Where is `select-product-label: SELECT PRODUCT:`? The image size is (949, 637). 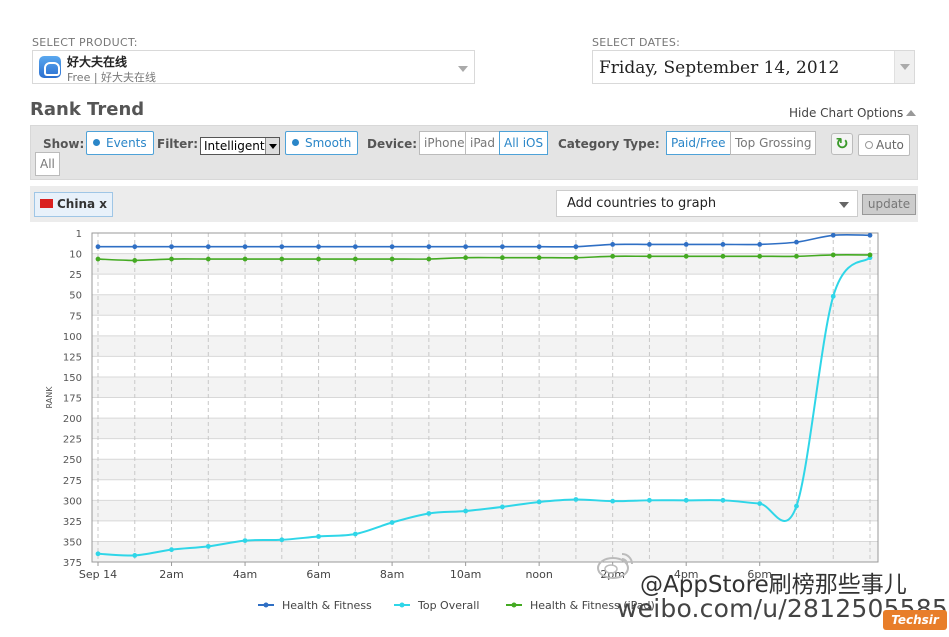 select-product-label: SELECT PRODUCT: is located at coordinates (85, 42).